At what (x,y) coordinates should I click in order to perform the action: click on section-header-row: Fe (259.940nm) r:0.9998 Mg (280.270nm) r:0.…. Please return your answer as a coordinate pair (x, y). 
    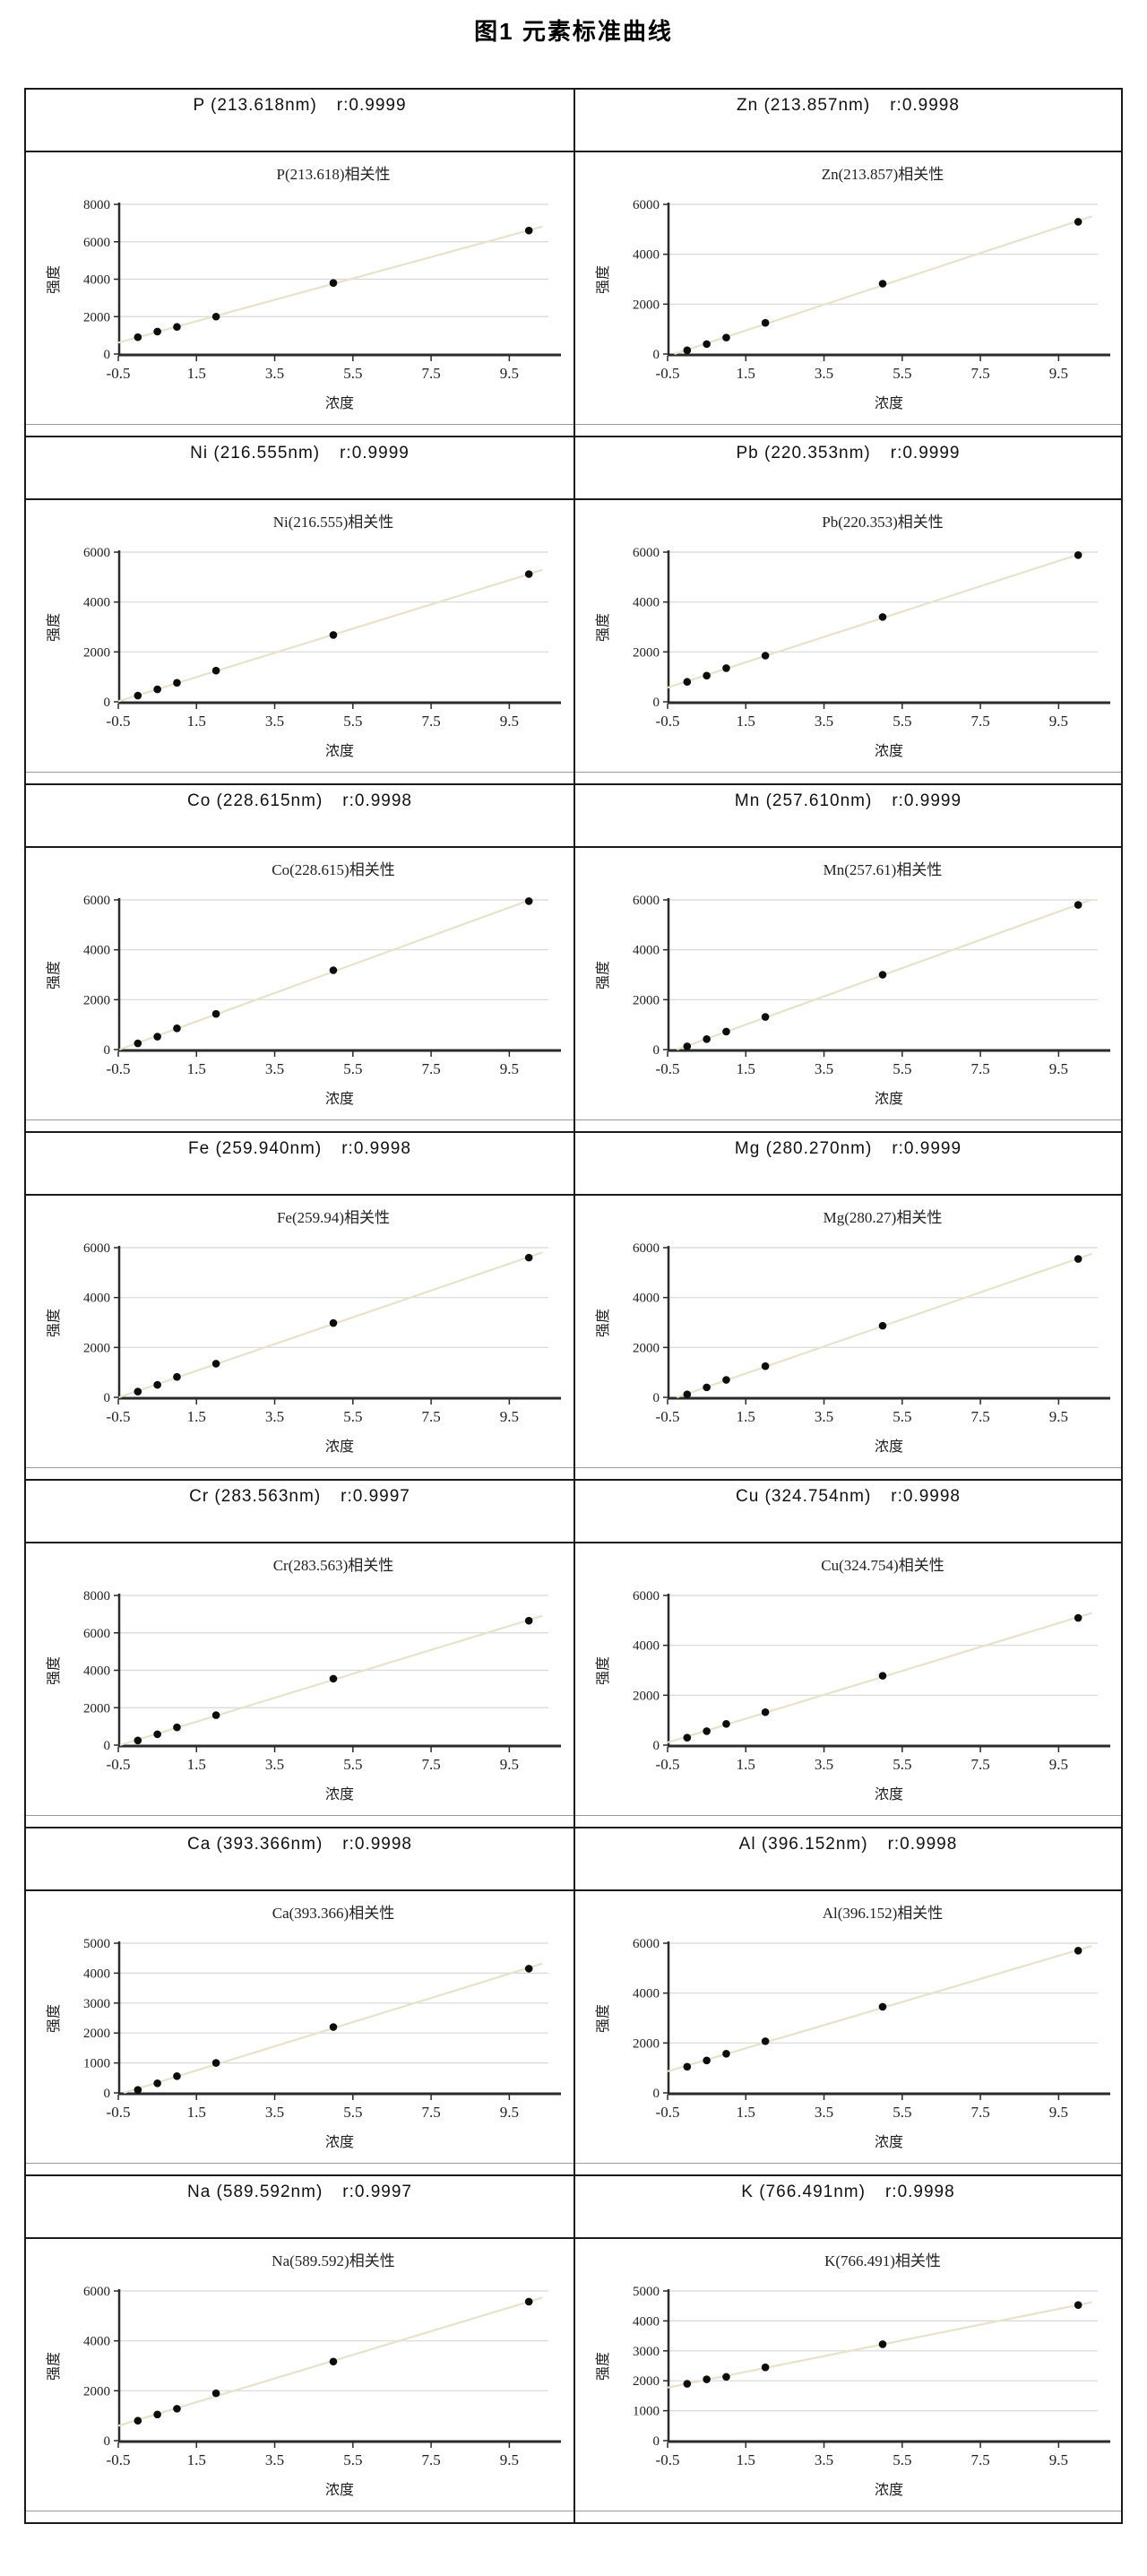
    Looking at the image, I should click on (573, 1164).